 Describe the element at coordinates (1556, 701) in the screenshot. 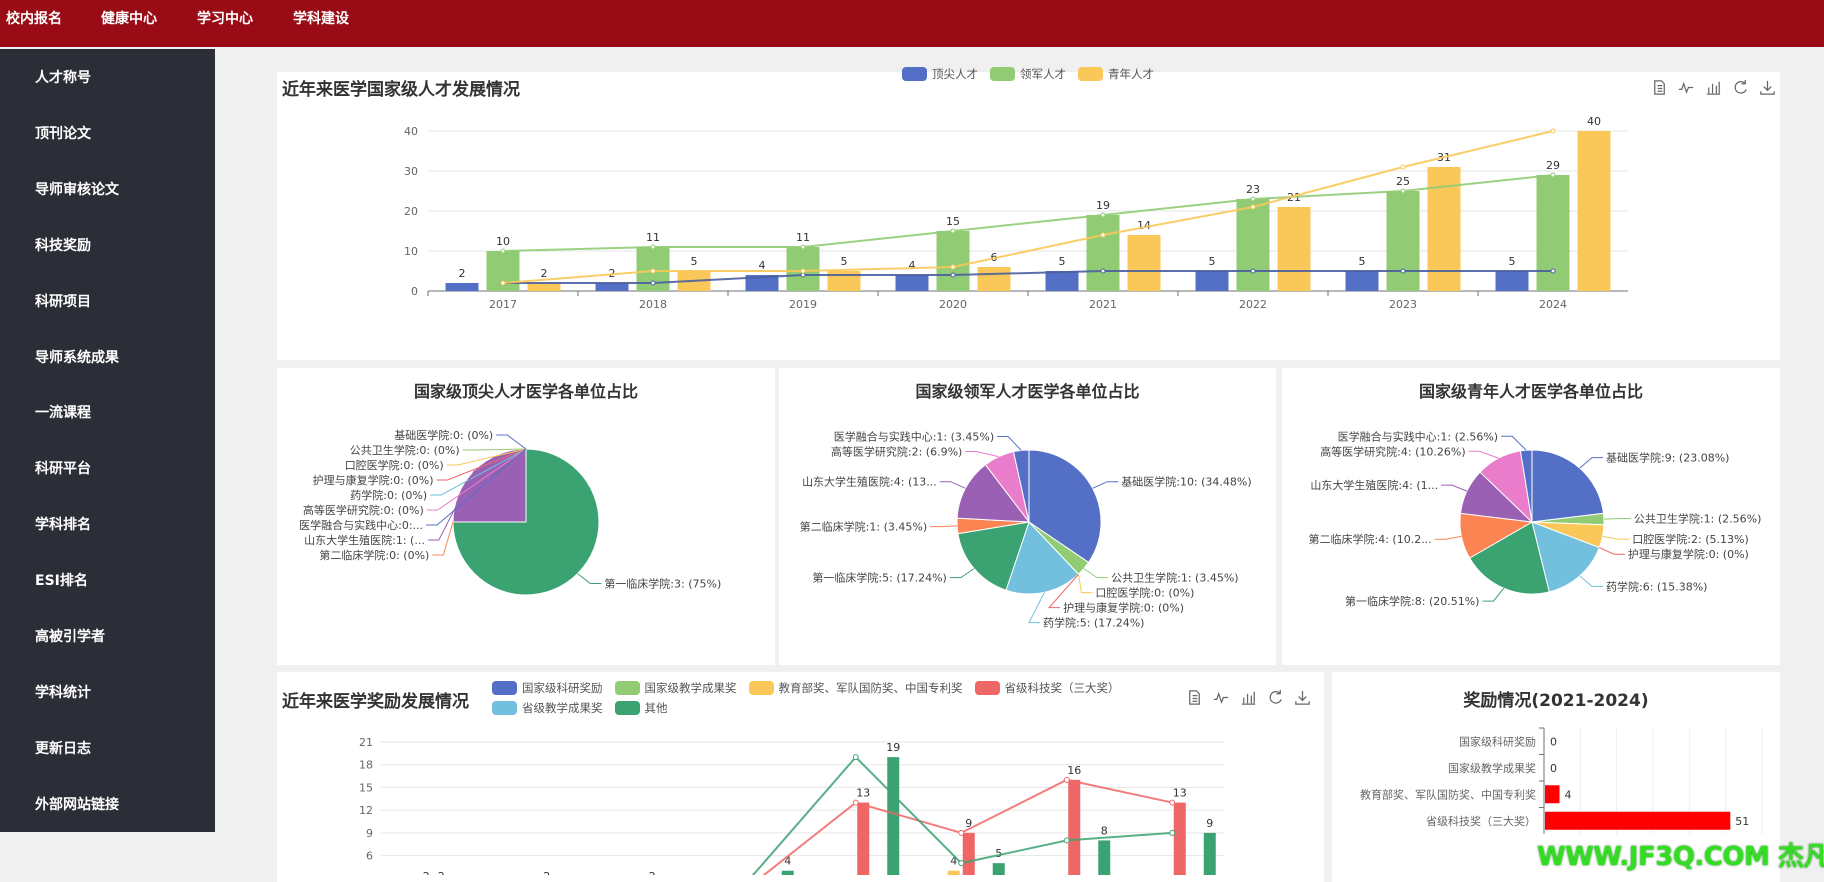

I see `award-summary-title: 奖励情况(2021-2024)` at that location.